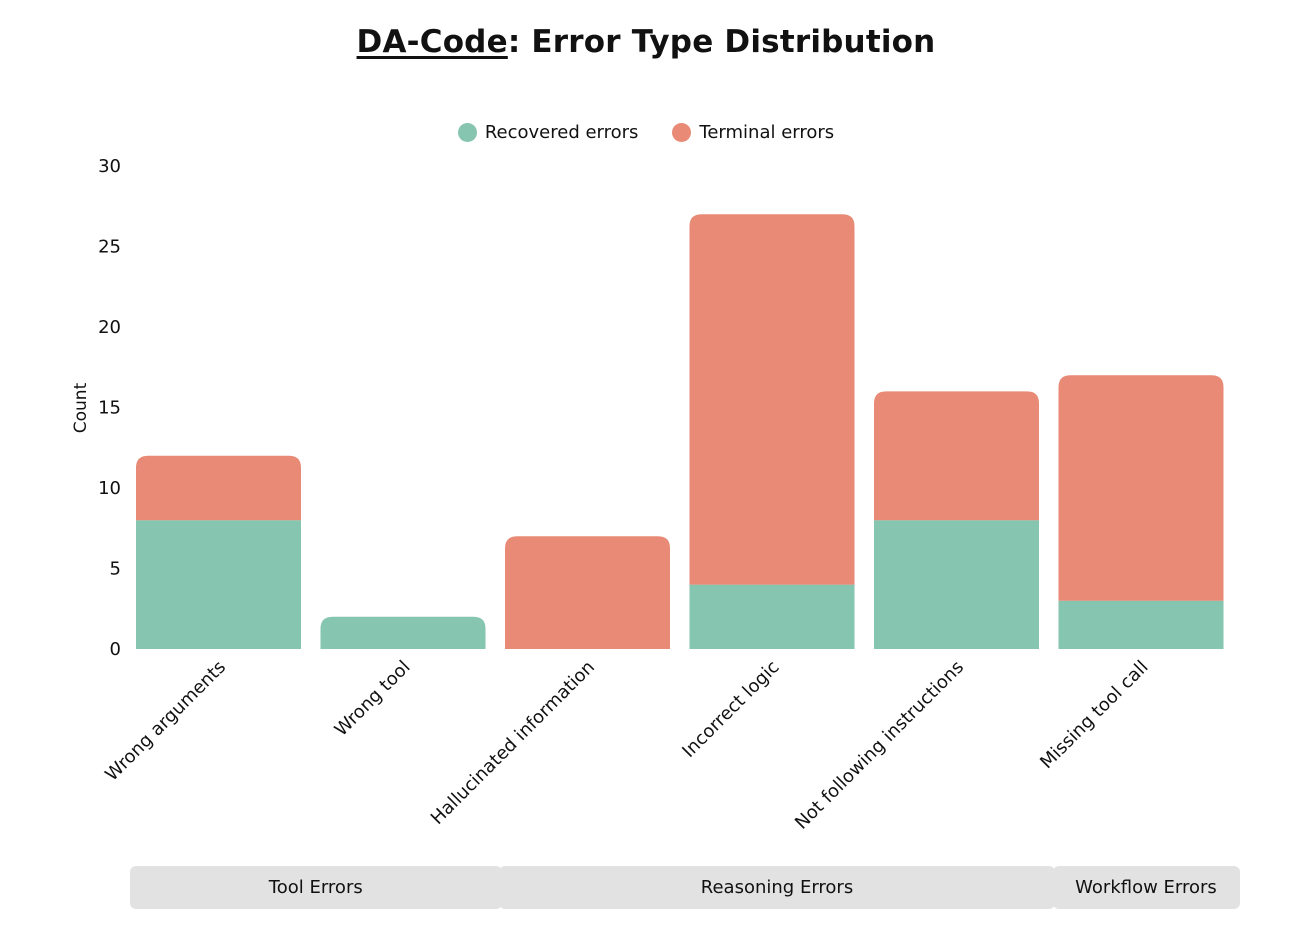 This screenshot has height=940, width=1292. What do you see at coordinates (721, 42) in the screenshot?
I see `chart-title-suffix: : Error Type Distribution` at bounding box center [721, 42].